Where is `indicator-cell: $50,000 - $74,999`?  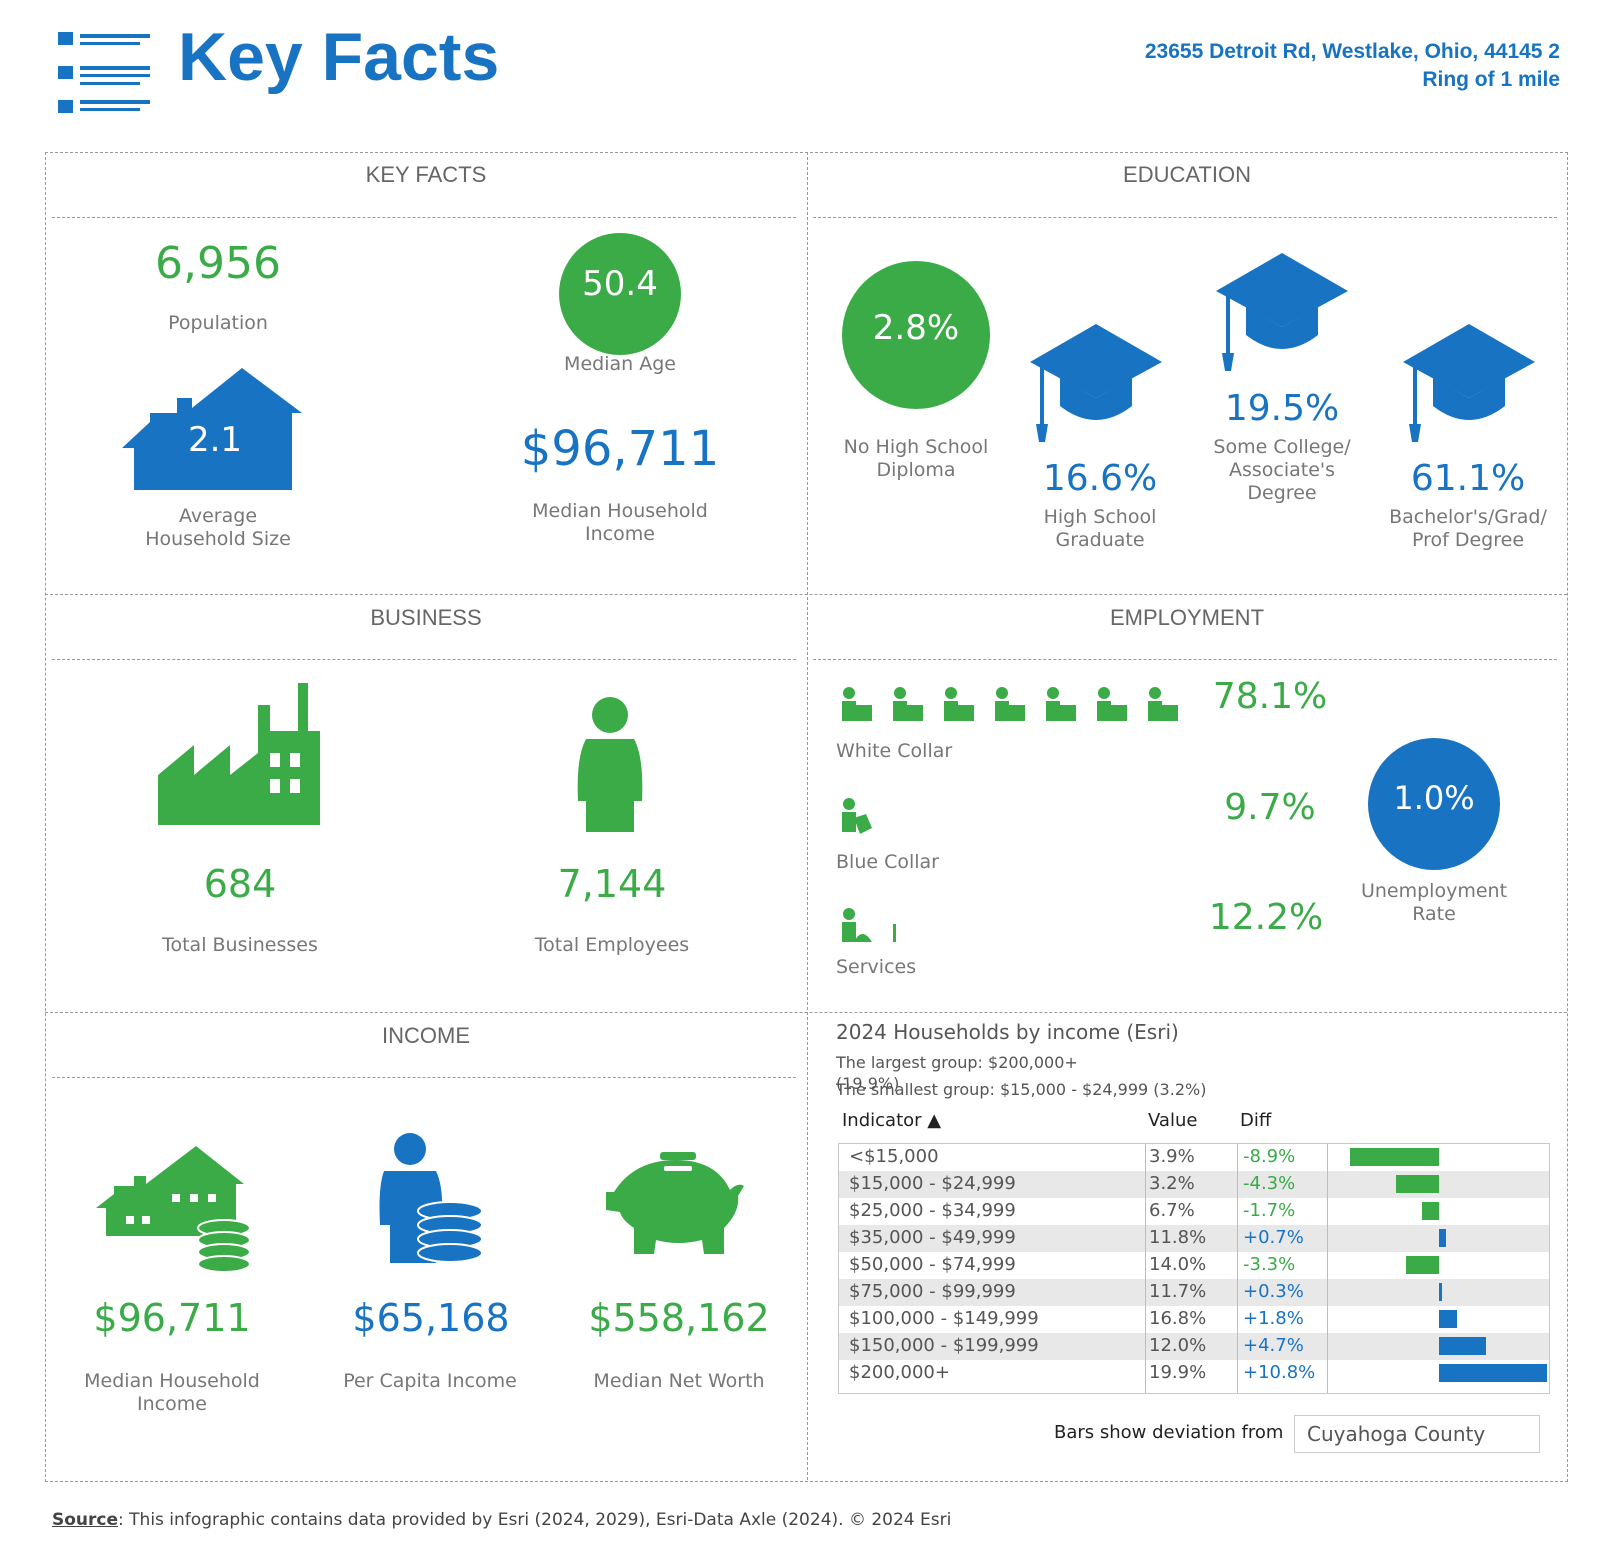
indicator-cell: $50,000 - $74,999 is located at coordinates (932, 1264).